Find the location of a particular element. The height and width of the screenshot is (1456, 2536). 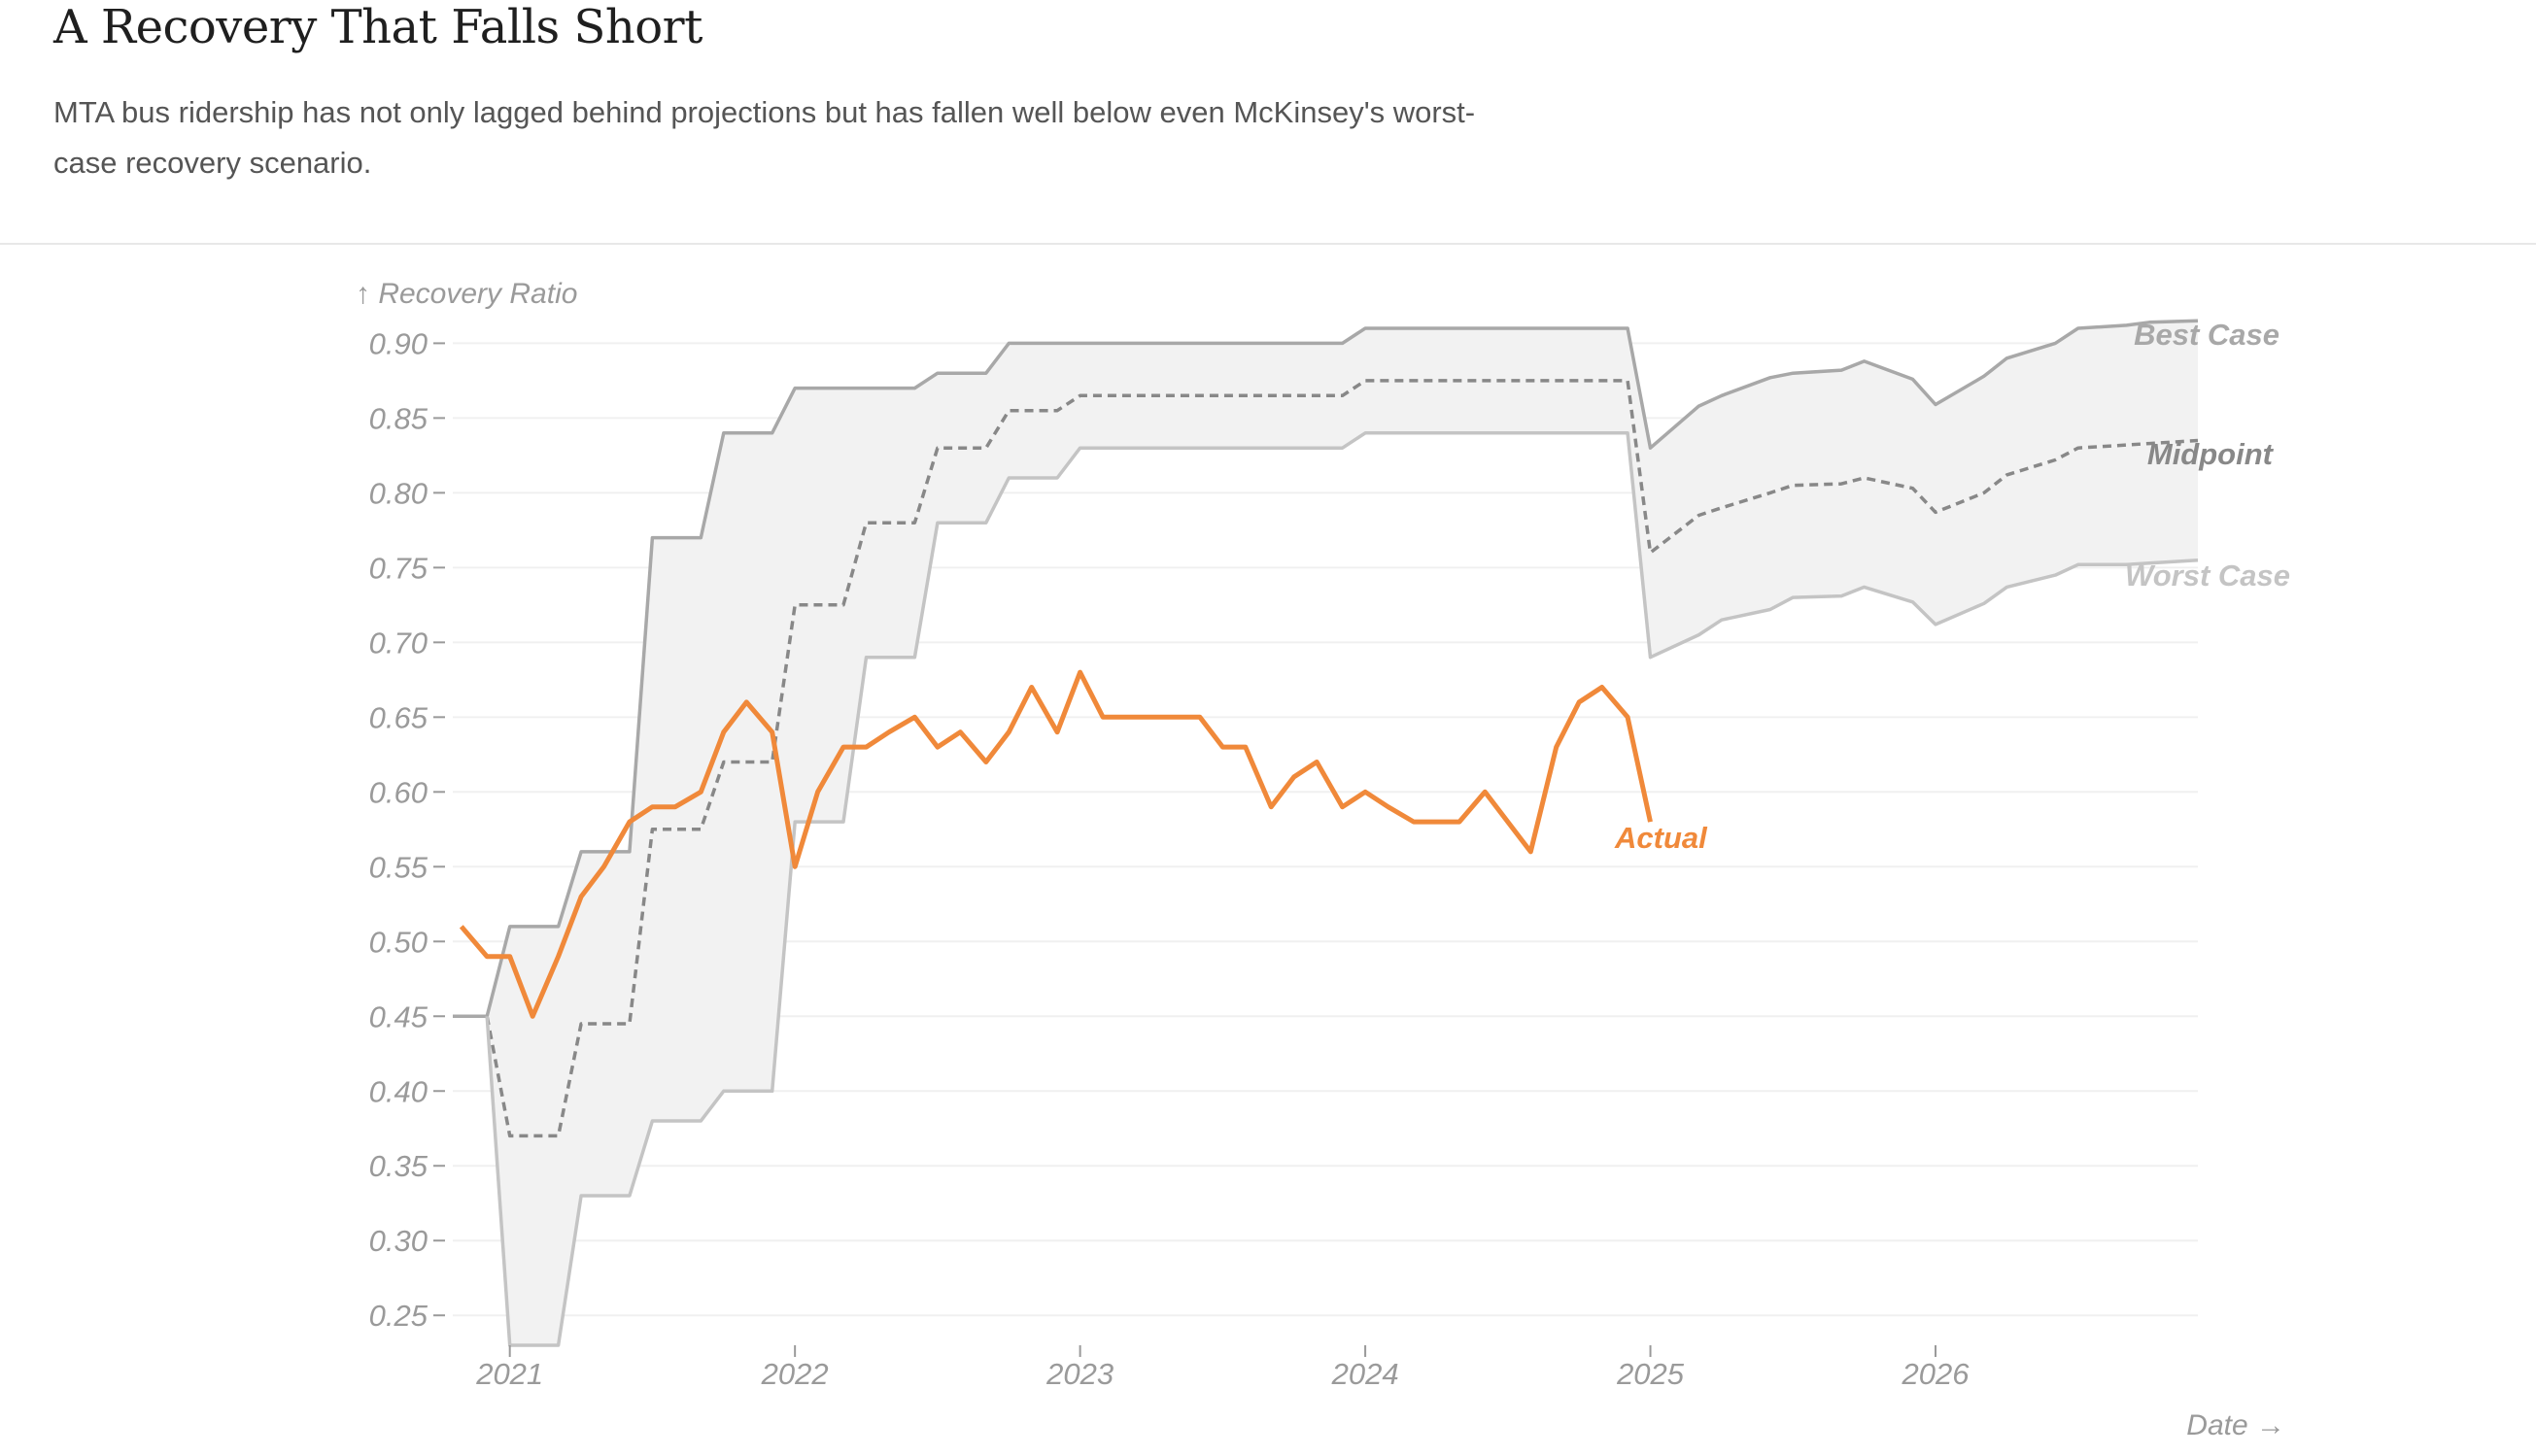

x-tick-label: 2021 is located at coordinates (509, 1374).